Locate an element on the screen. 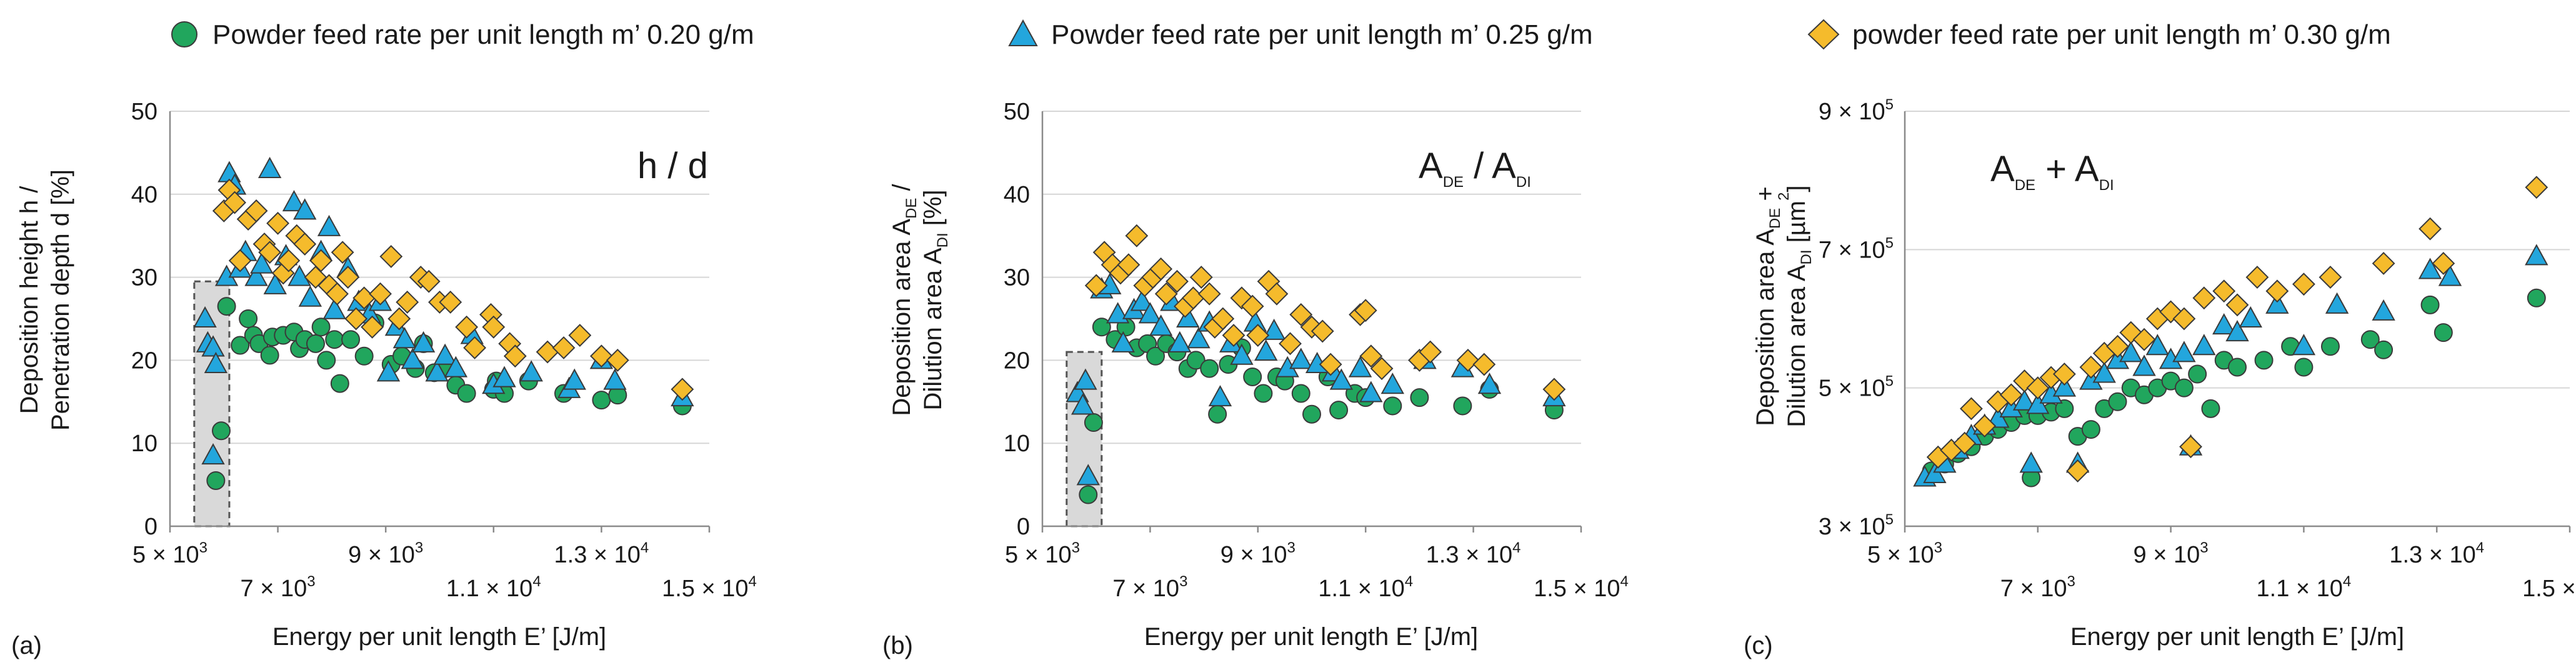  y-axis-title-line2: Dilution area ADI [µm2] is located at coordinates (1795, 306).